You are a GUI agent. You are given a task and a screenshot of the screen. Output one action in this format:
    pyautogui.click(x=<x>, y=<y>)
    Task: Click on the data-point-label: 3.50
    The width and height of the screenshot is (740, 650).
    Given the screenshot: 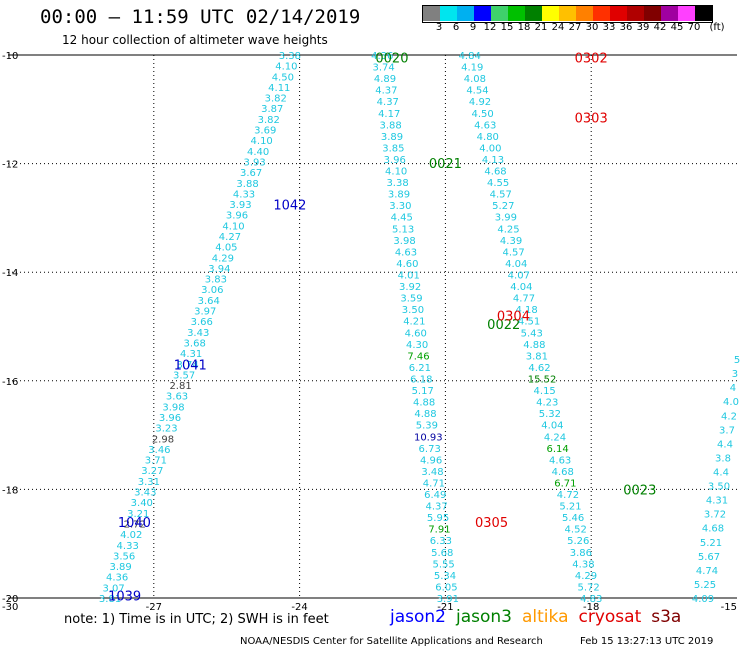 What is the action you would take?
    pyautogui.click(x=413, y=310)
    